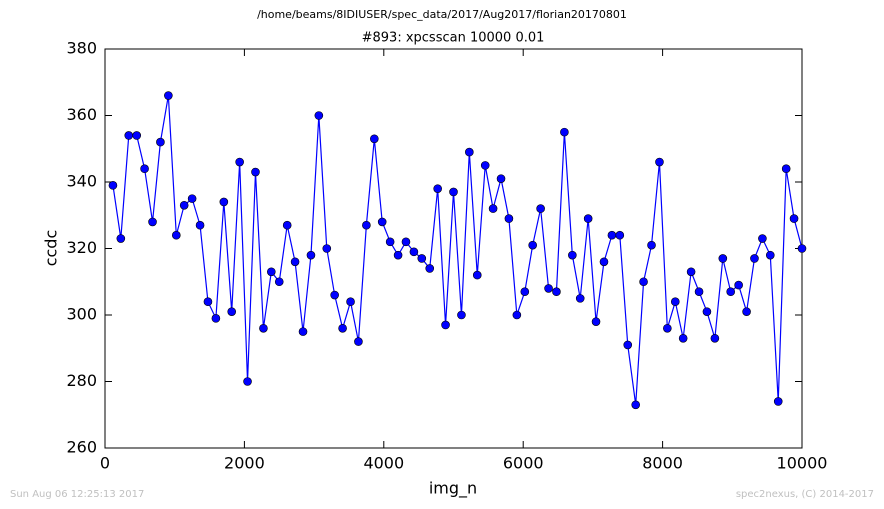 Image resolution: width=884 pixels, height=509 pixels. What do you see at coordinates (81, 114) in the screenshot?
I see `y-tick-label: 360` at bounding box center [81, 114].